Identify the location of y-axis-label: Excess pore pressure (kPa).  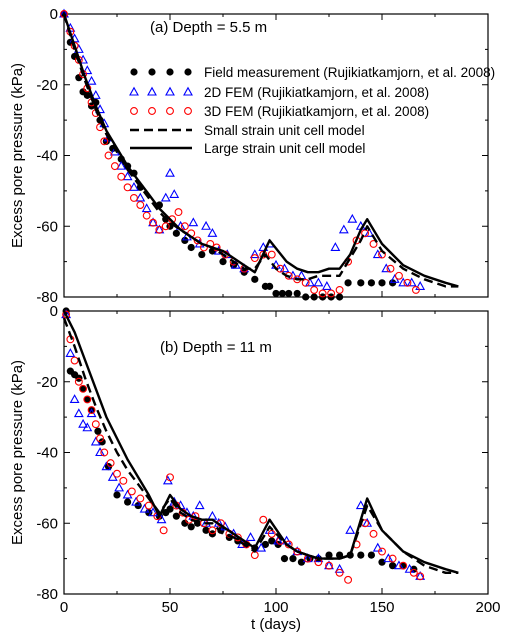
(17, 452).